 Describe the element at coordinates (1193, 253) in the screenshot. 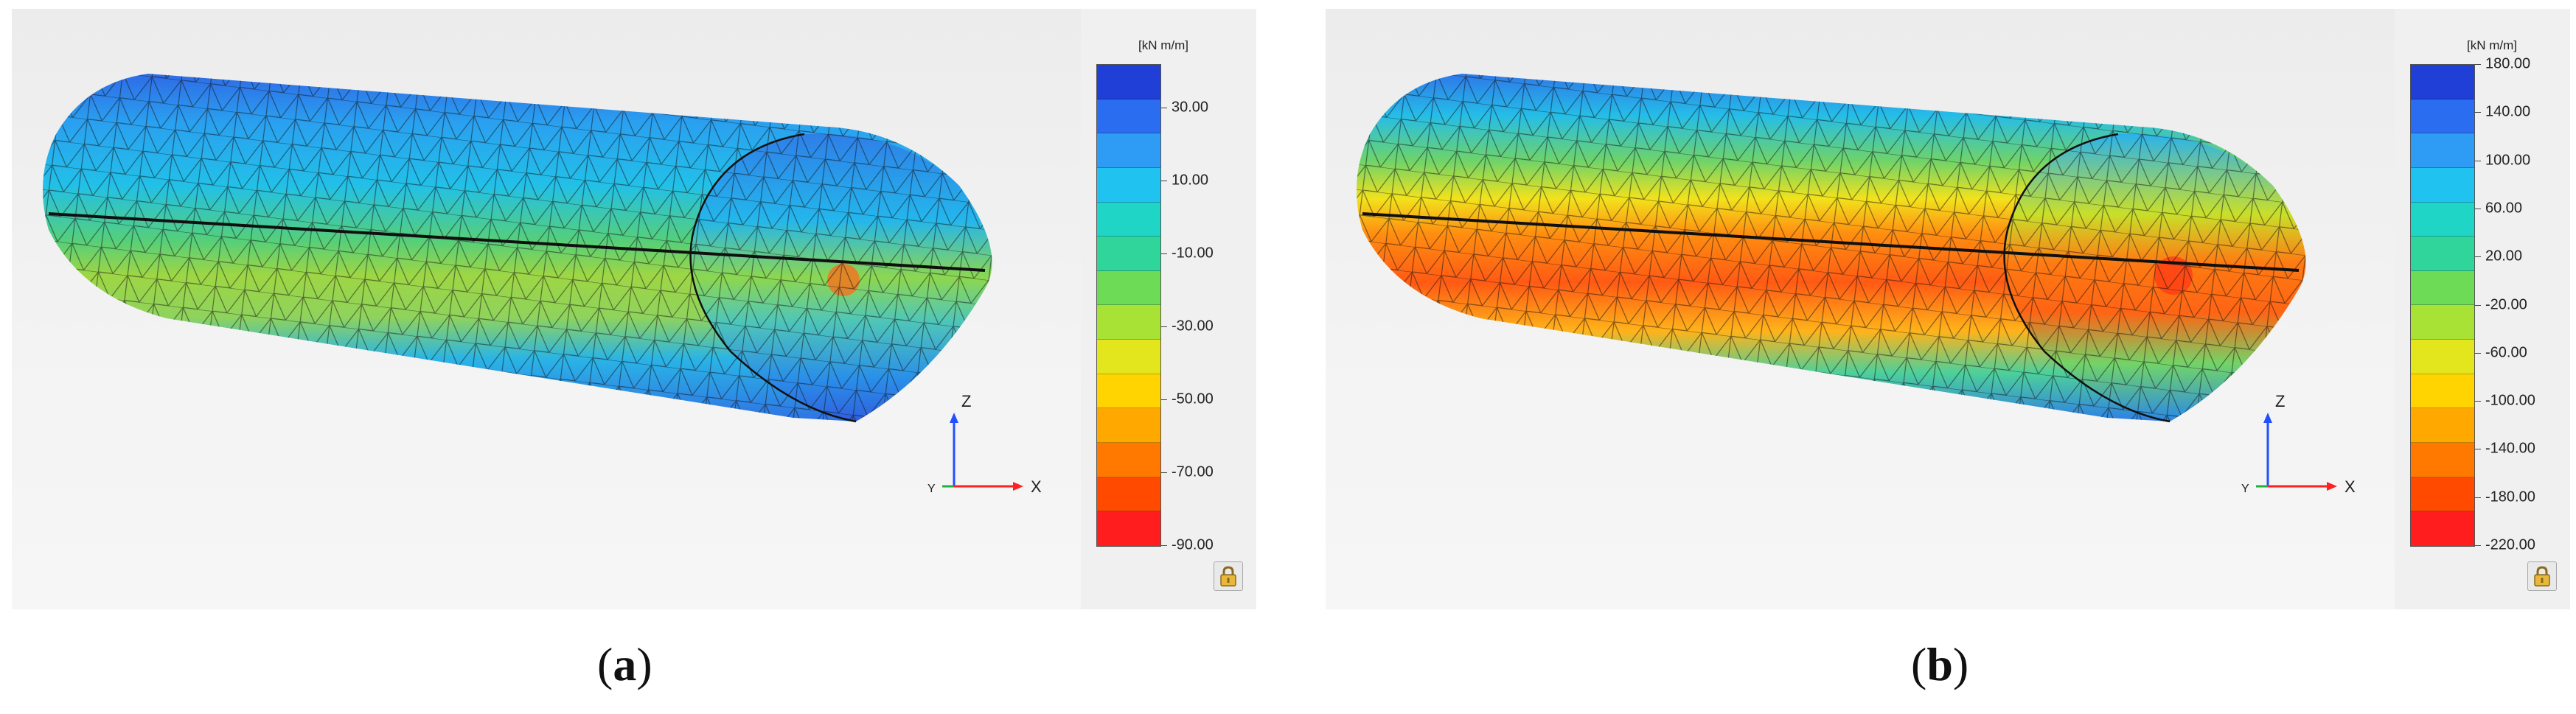

I see `color-scale-tick-label: -10.00` at that location.